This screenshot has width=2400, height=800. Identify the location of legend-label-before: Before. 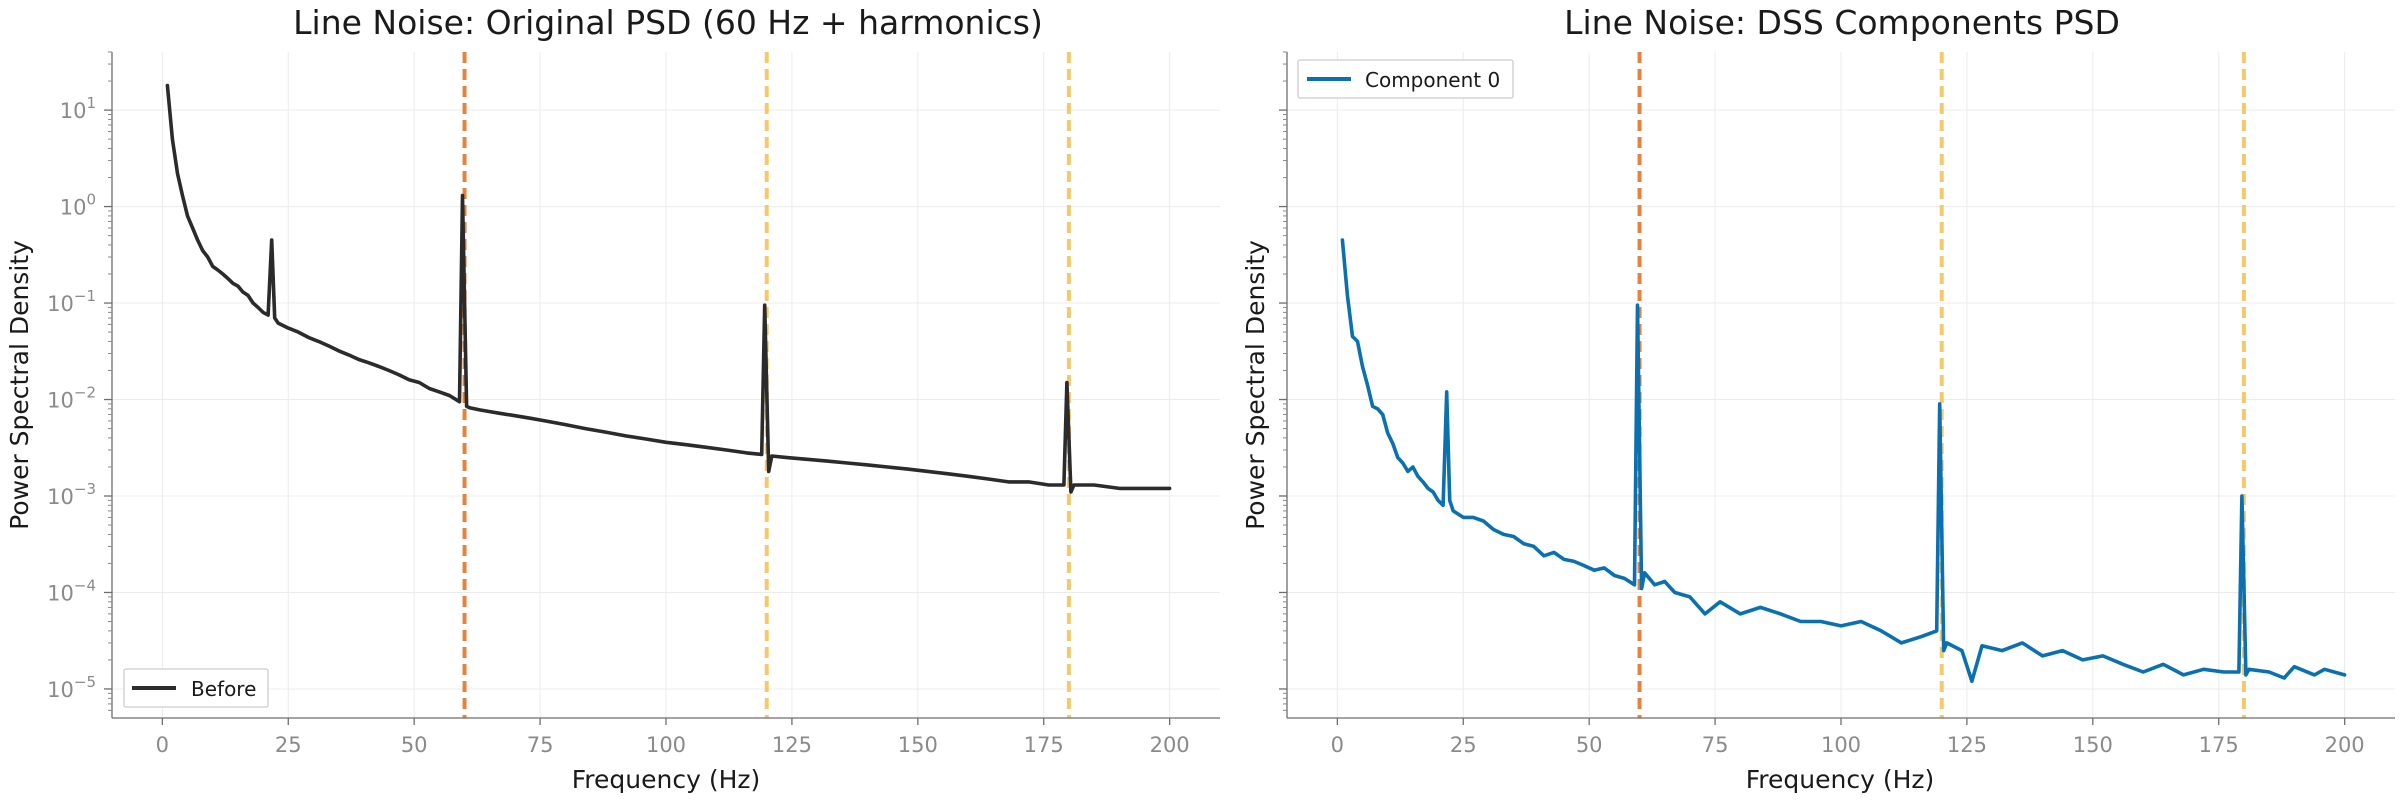
(223, 689).